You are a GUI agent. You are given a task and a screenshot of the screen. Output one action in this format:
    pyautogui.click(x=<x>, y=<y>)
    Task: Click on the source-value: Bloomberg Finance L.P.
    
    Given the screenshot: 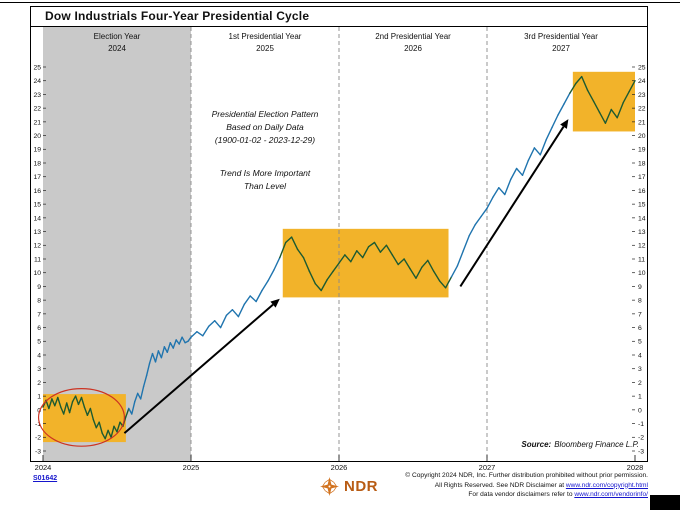 What is the action you would take?
    pyautogui.click(x=596, y=444)
    